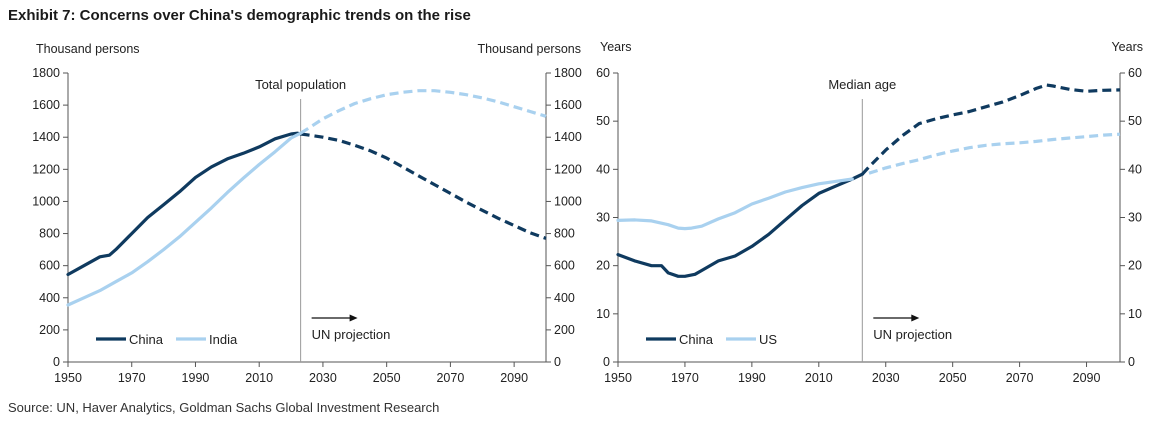 The width and height of the screenshot is (1174, 429). What do you see at coordinates (49, 234) in the screenshot?
I see `population-ytick-label-left: 800` at bounding box center [49, 234].